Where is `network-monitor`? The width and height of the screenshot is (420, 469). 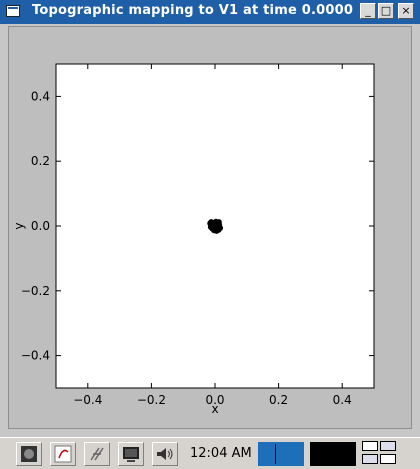 network-monitor is located at coordinates (333, 454).